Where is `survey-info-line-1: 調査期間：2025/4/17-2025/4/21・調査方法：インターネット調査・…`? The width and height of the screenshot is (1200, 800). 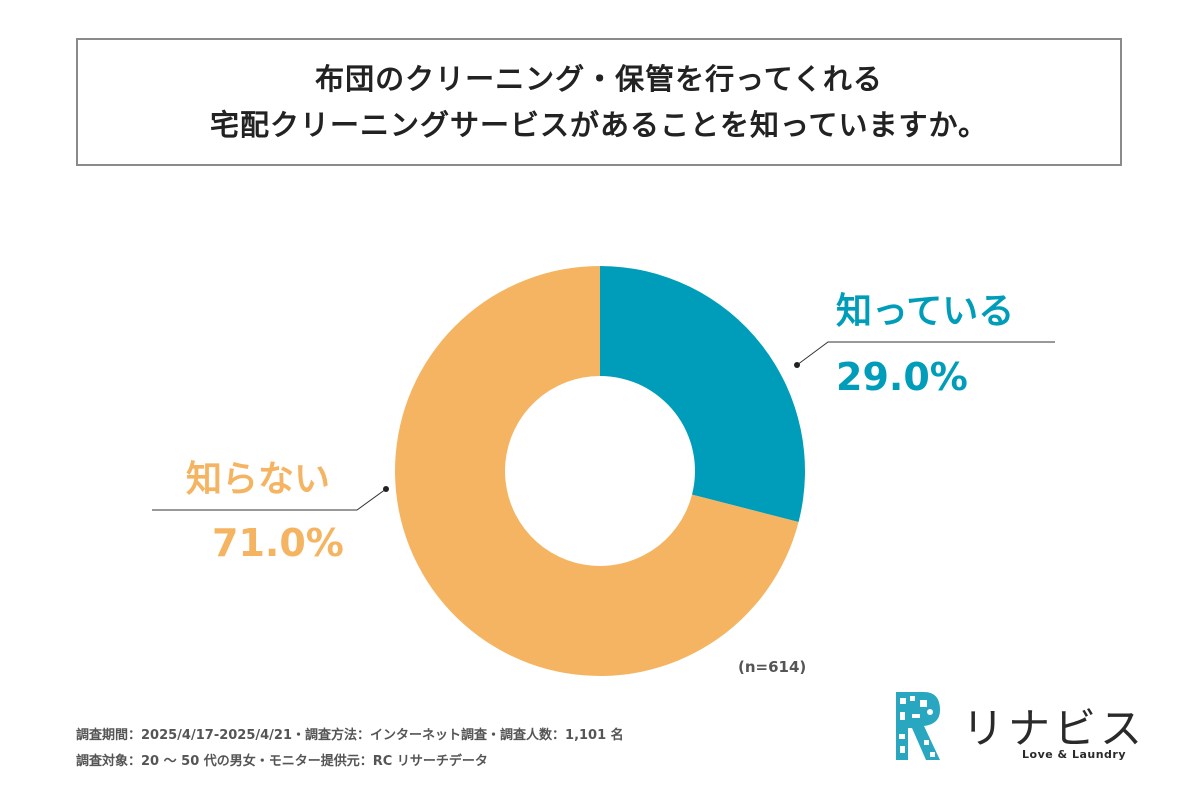 survey-info-line-1: 調査期間：2025/4/17-2025/4/21・調査方法：インターネット調査・… is located at coordinates (350, 735).